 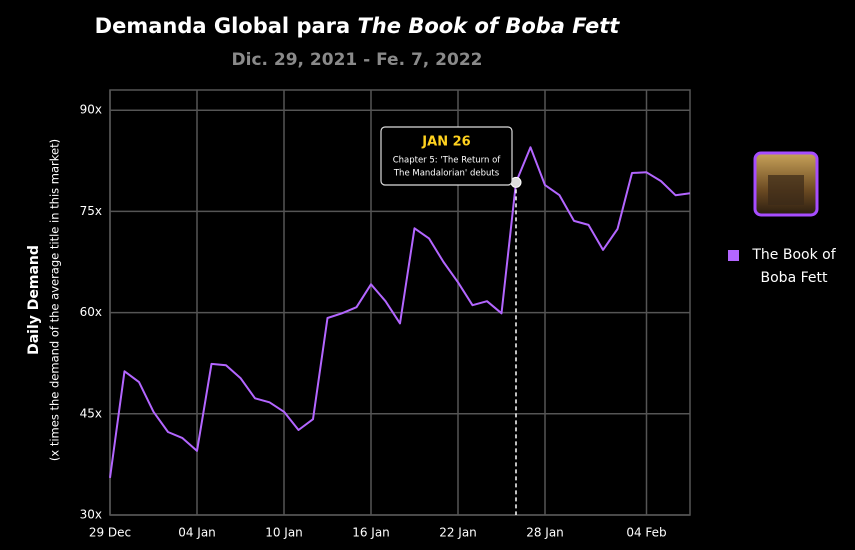 I want to click on annotation-text: The Mandalorian' debuts, so click(x=446, y=174).